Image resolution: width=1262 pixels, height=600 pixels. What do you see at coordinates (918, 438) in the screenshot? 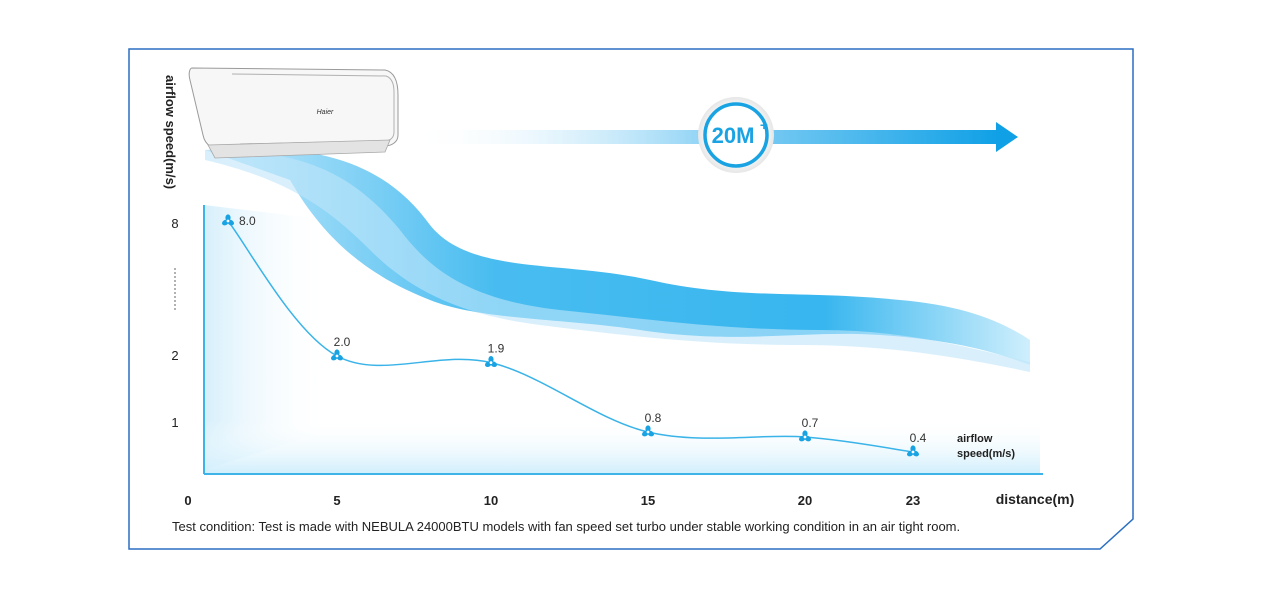
I see `data-label: 0.4` at bounding box center [918, 438].